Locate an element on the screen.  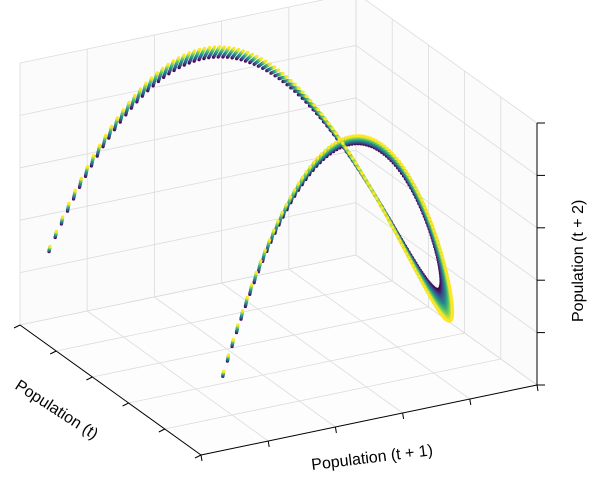
y-axis-line is located at coordinates (369, 420).